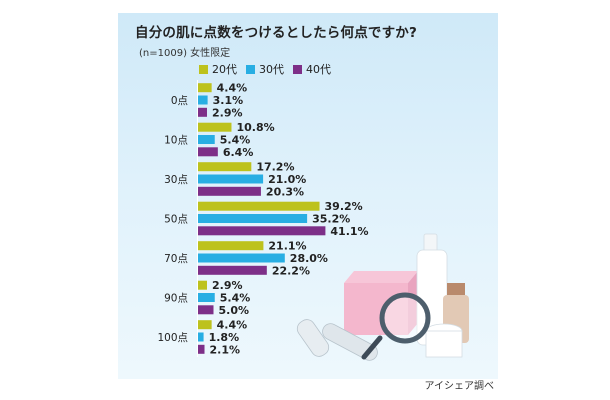 This screenshot has width=610, height=400. I want to click on data-label: 28.0%, so click(309, 258).